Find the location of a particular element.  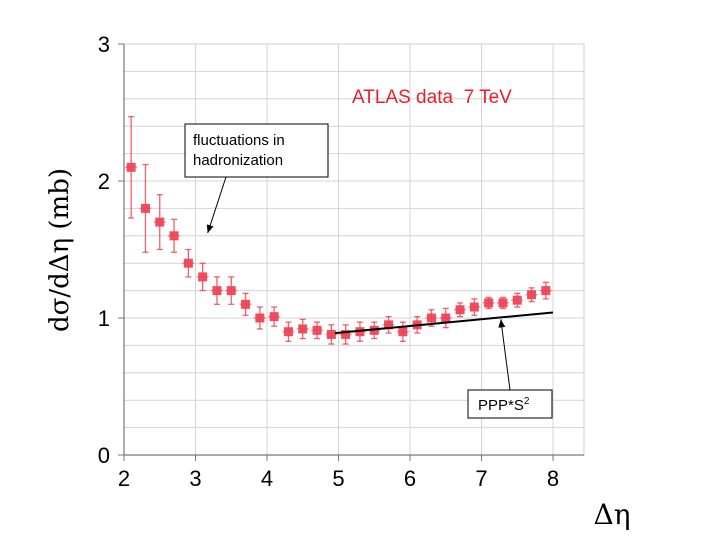

x-tick-label: 7 is located at coordinates (481, 478).